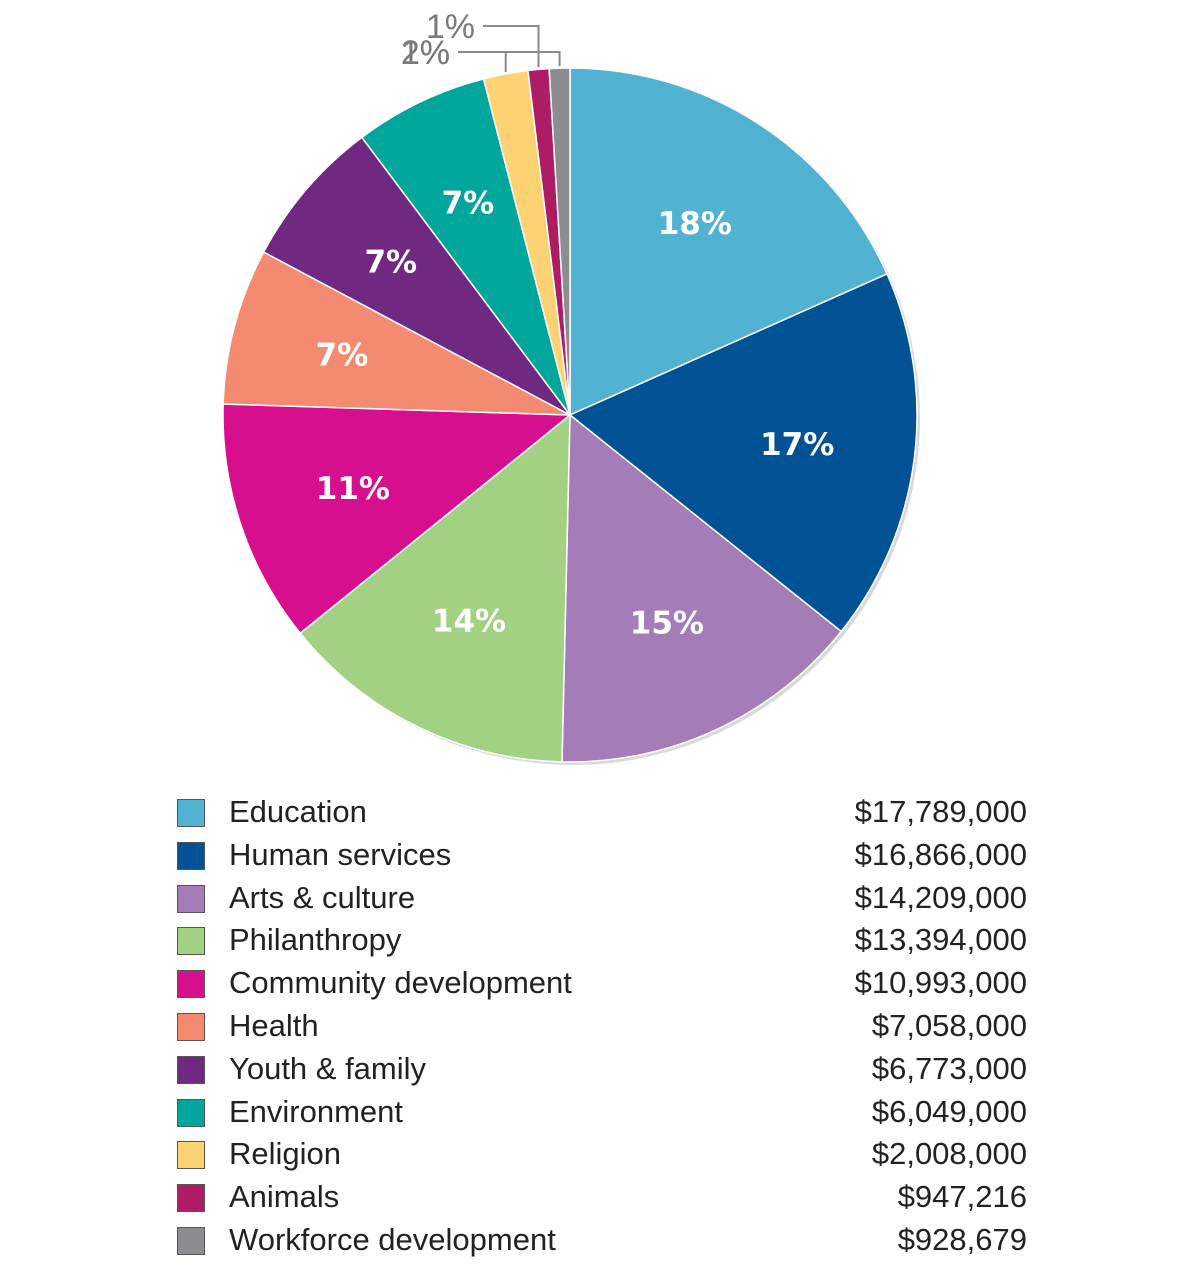 This screenshot has width=1200, height=1271. Describe the element at coordinates (469, 622) in the screenshot. I see `slice-label-philanthropy: 14%` at that location.